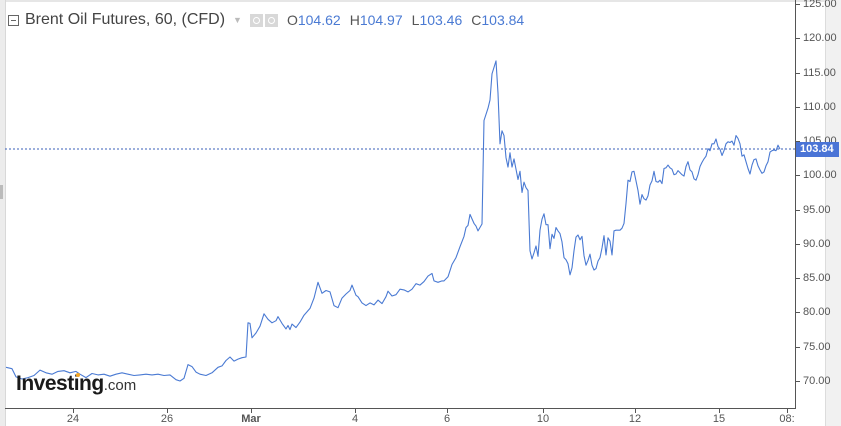  Describe the element at coordinates (1, 192) in the screenshot. I see `side-panel-handle` at that location.